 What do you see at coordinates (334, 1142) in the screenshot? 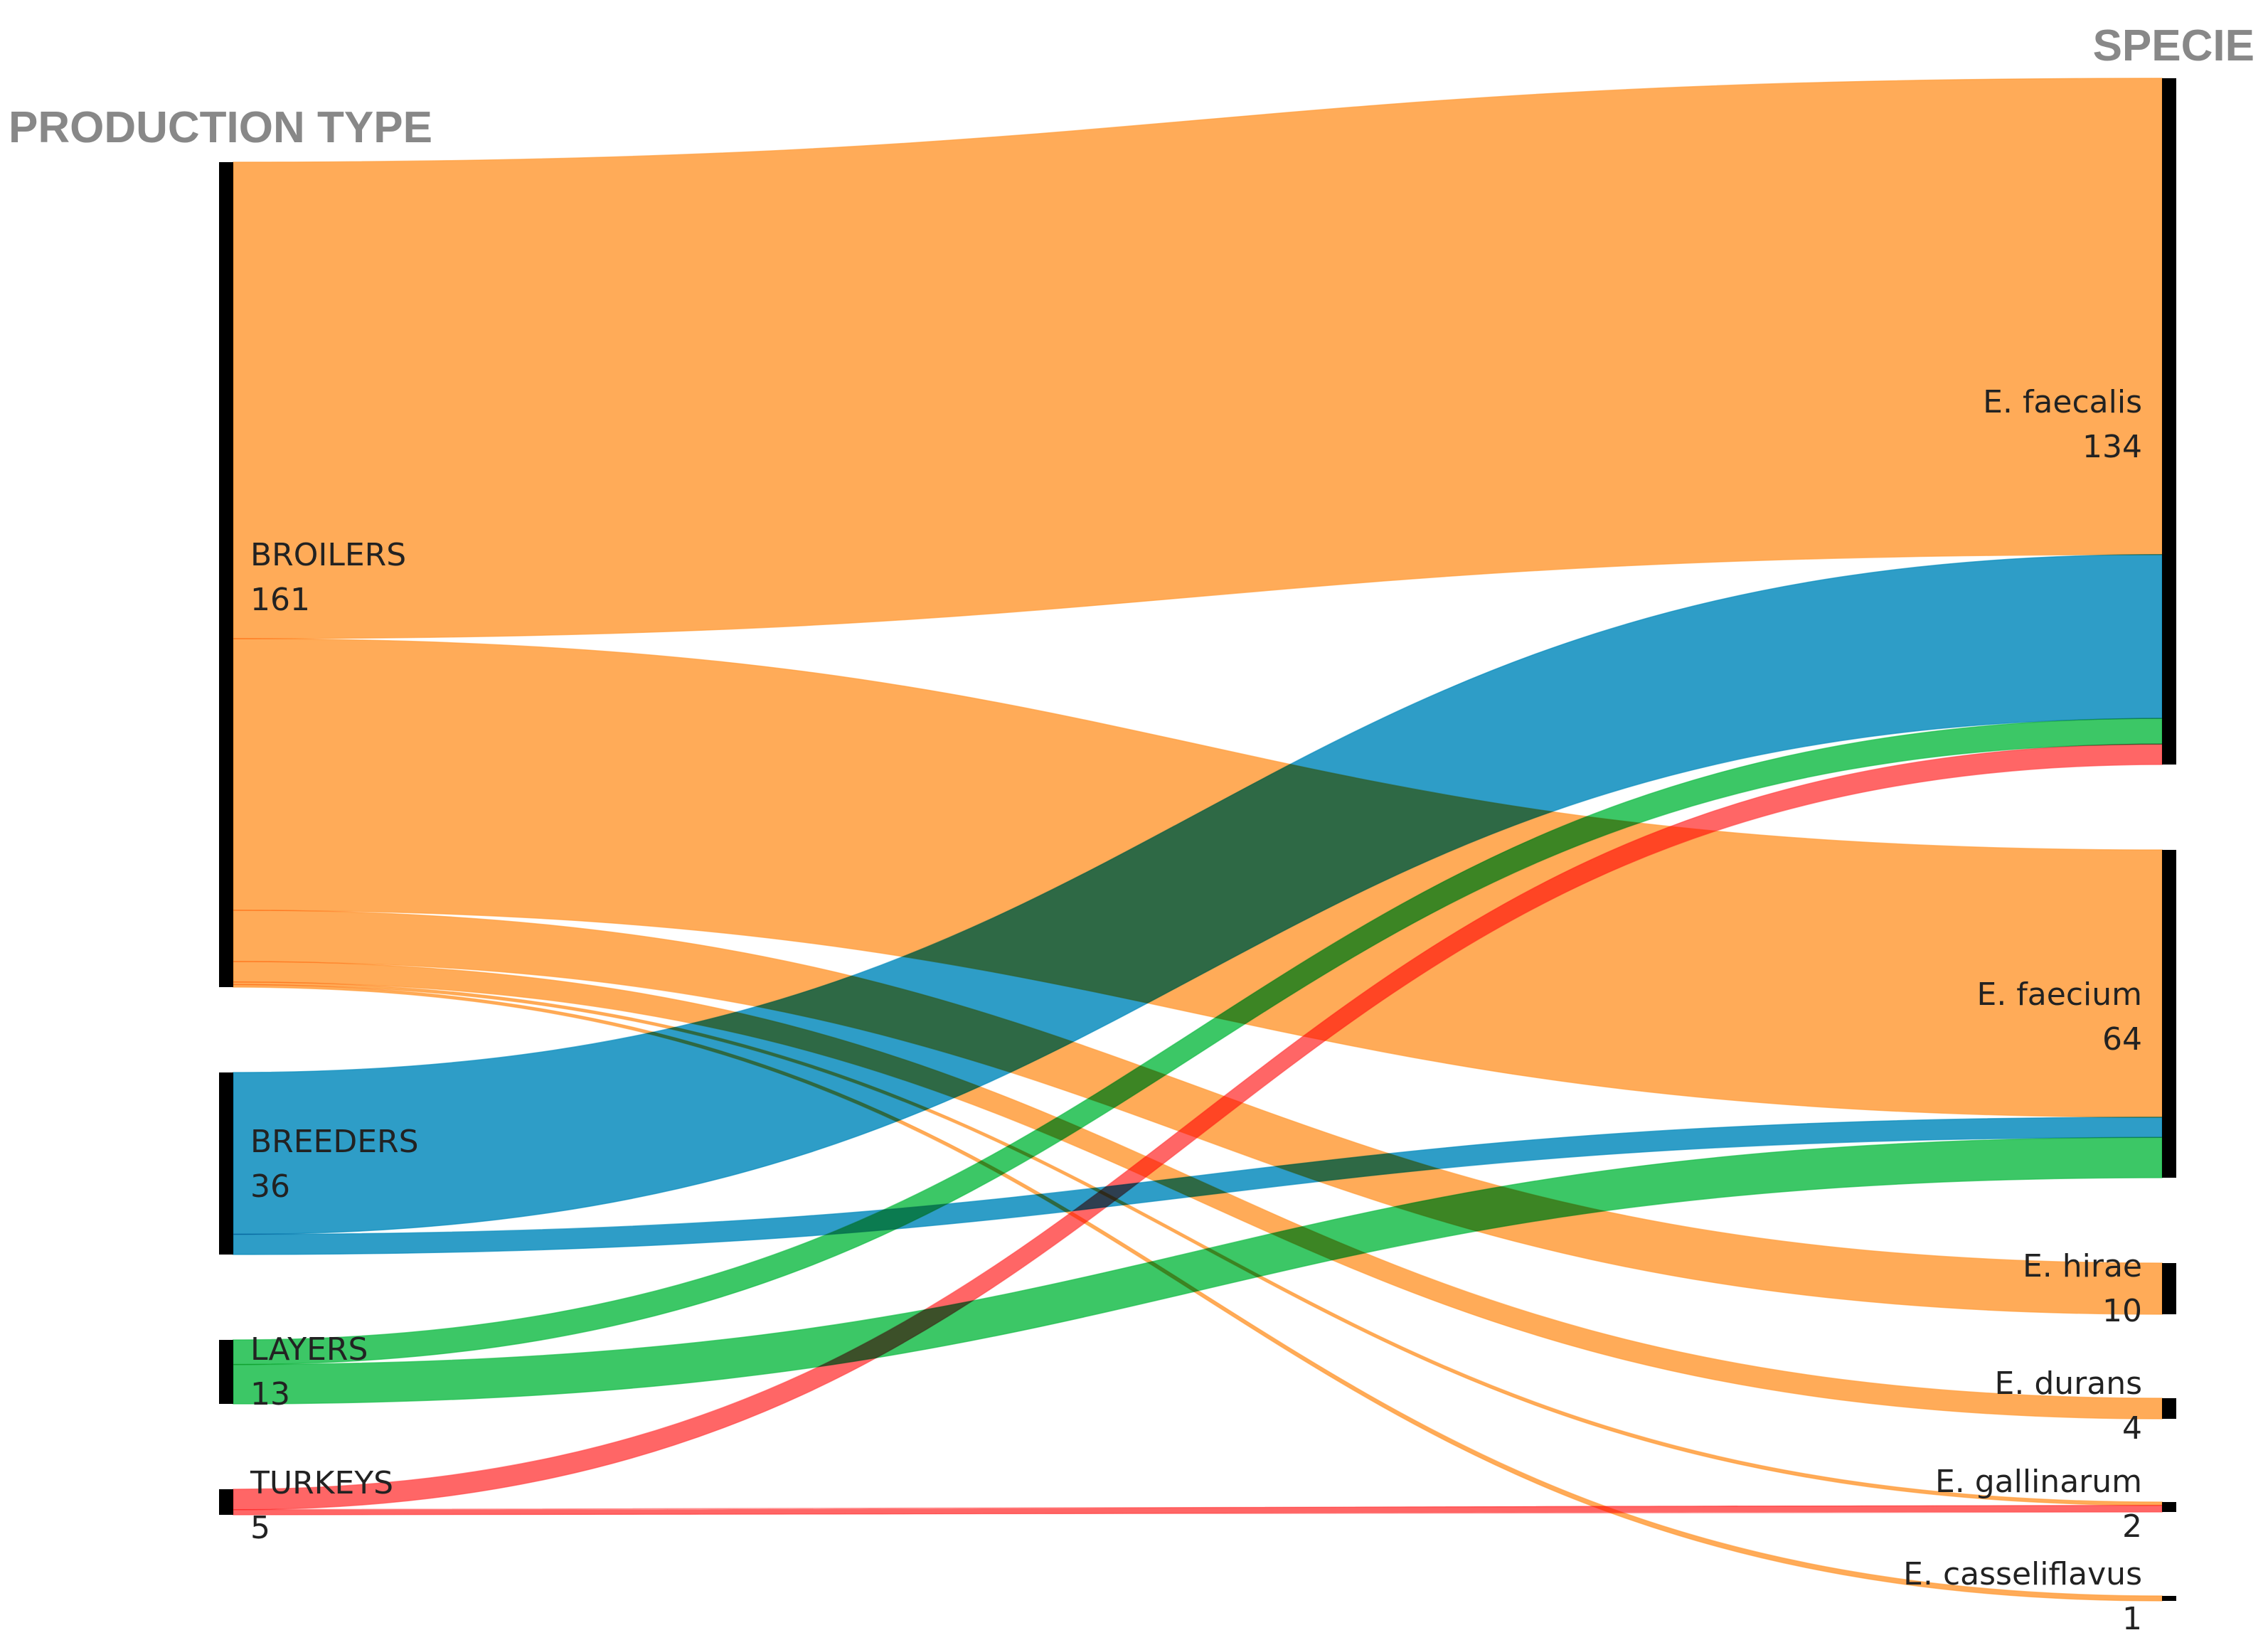
I see `node-label-breeders: BREEDERS` at bounding box center [334, 1142].